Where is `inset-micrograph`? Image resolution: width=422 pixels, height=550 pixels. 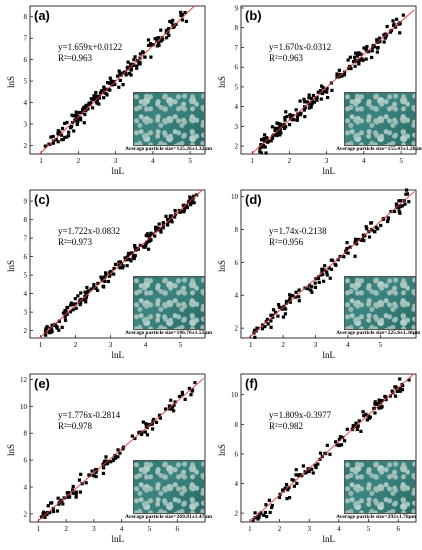
inset-micrograph is located at coordinates (380, 487).